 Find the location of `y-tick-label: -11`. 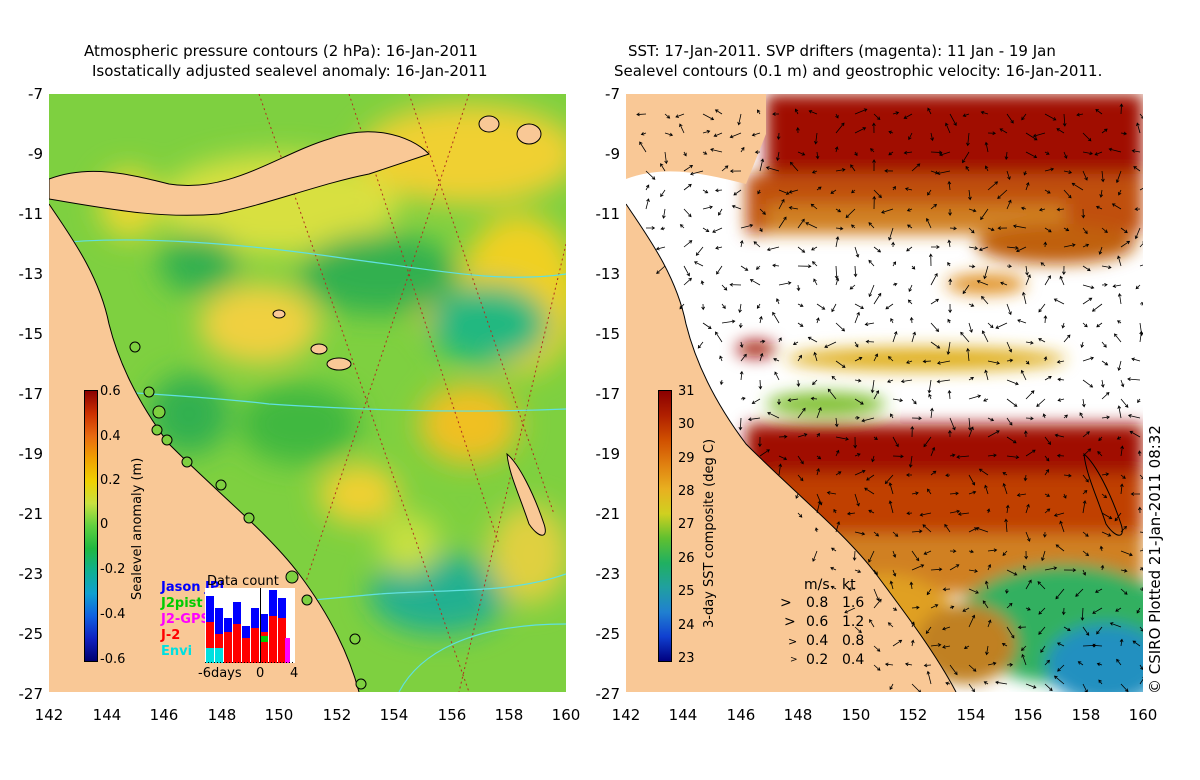

y-tick-label: -11 is located at coordinates (608, 214).